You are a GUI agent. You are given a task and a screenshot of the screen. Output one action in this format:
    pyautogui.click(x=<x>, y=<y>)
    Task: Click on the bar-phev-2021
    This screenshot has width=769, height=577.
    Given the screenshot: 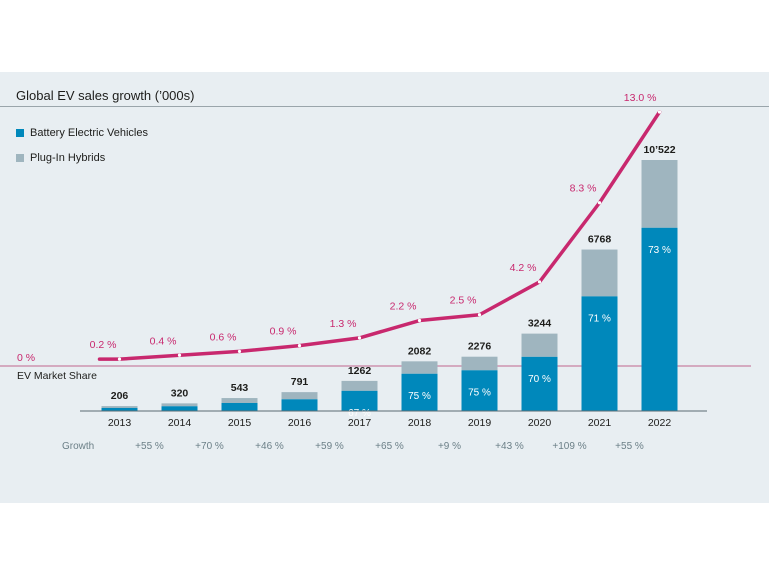 What is the action you would take?
    pyautogui.click(x=599, y=273)
    